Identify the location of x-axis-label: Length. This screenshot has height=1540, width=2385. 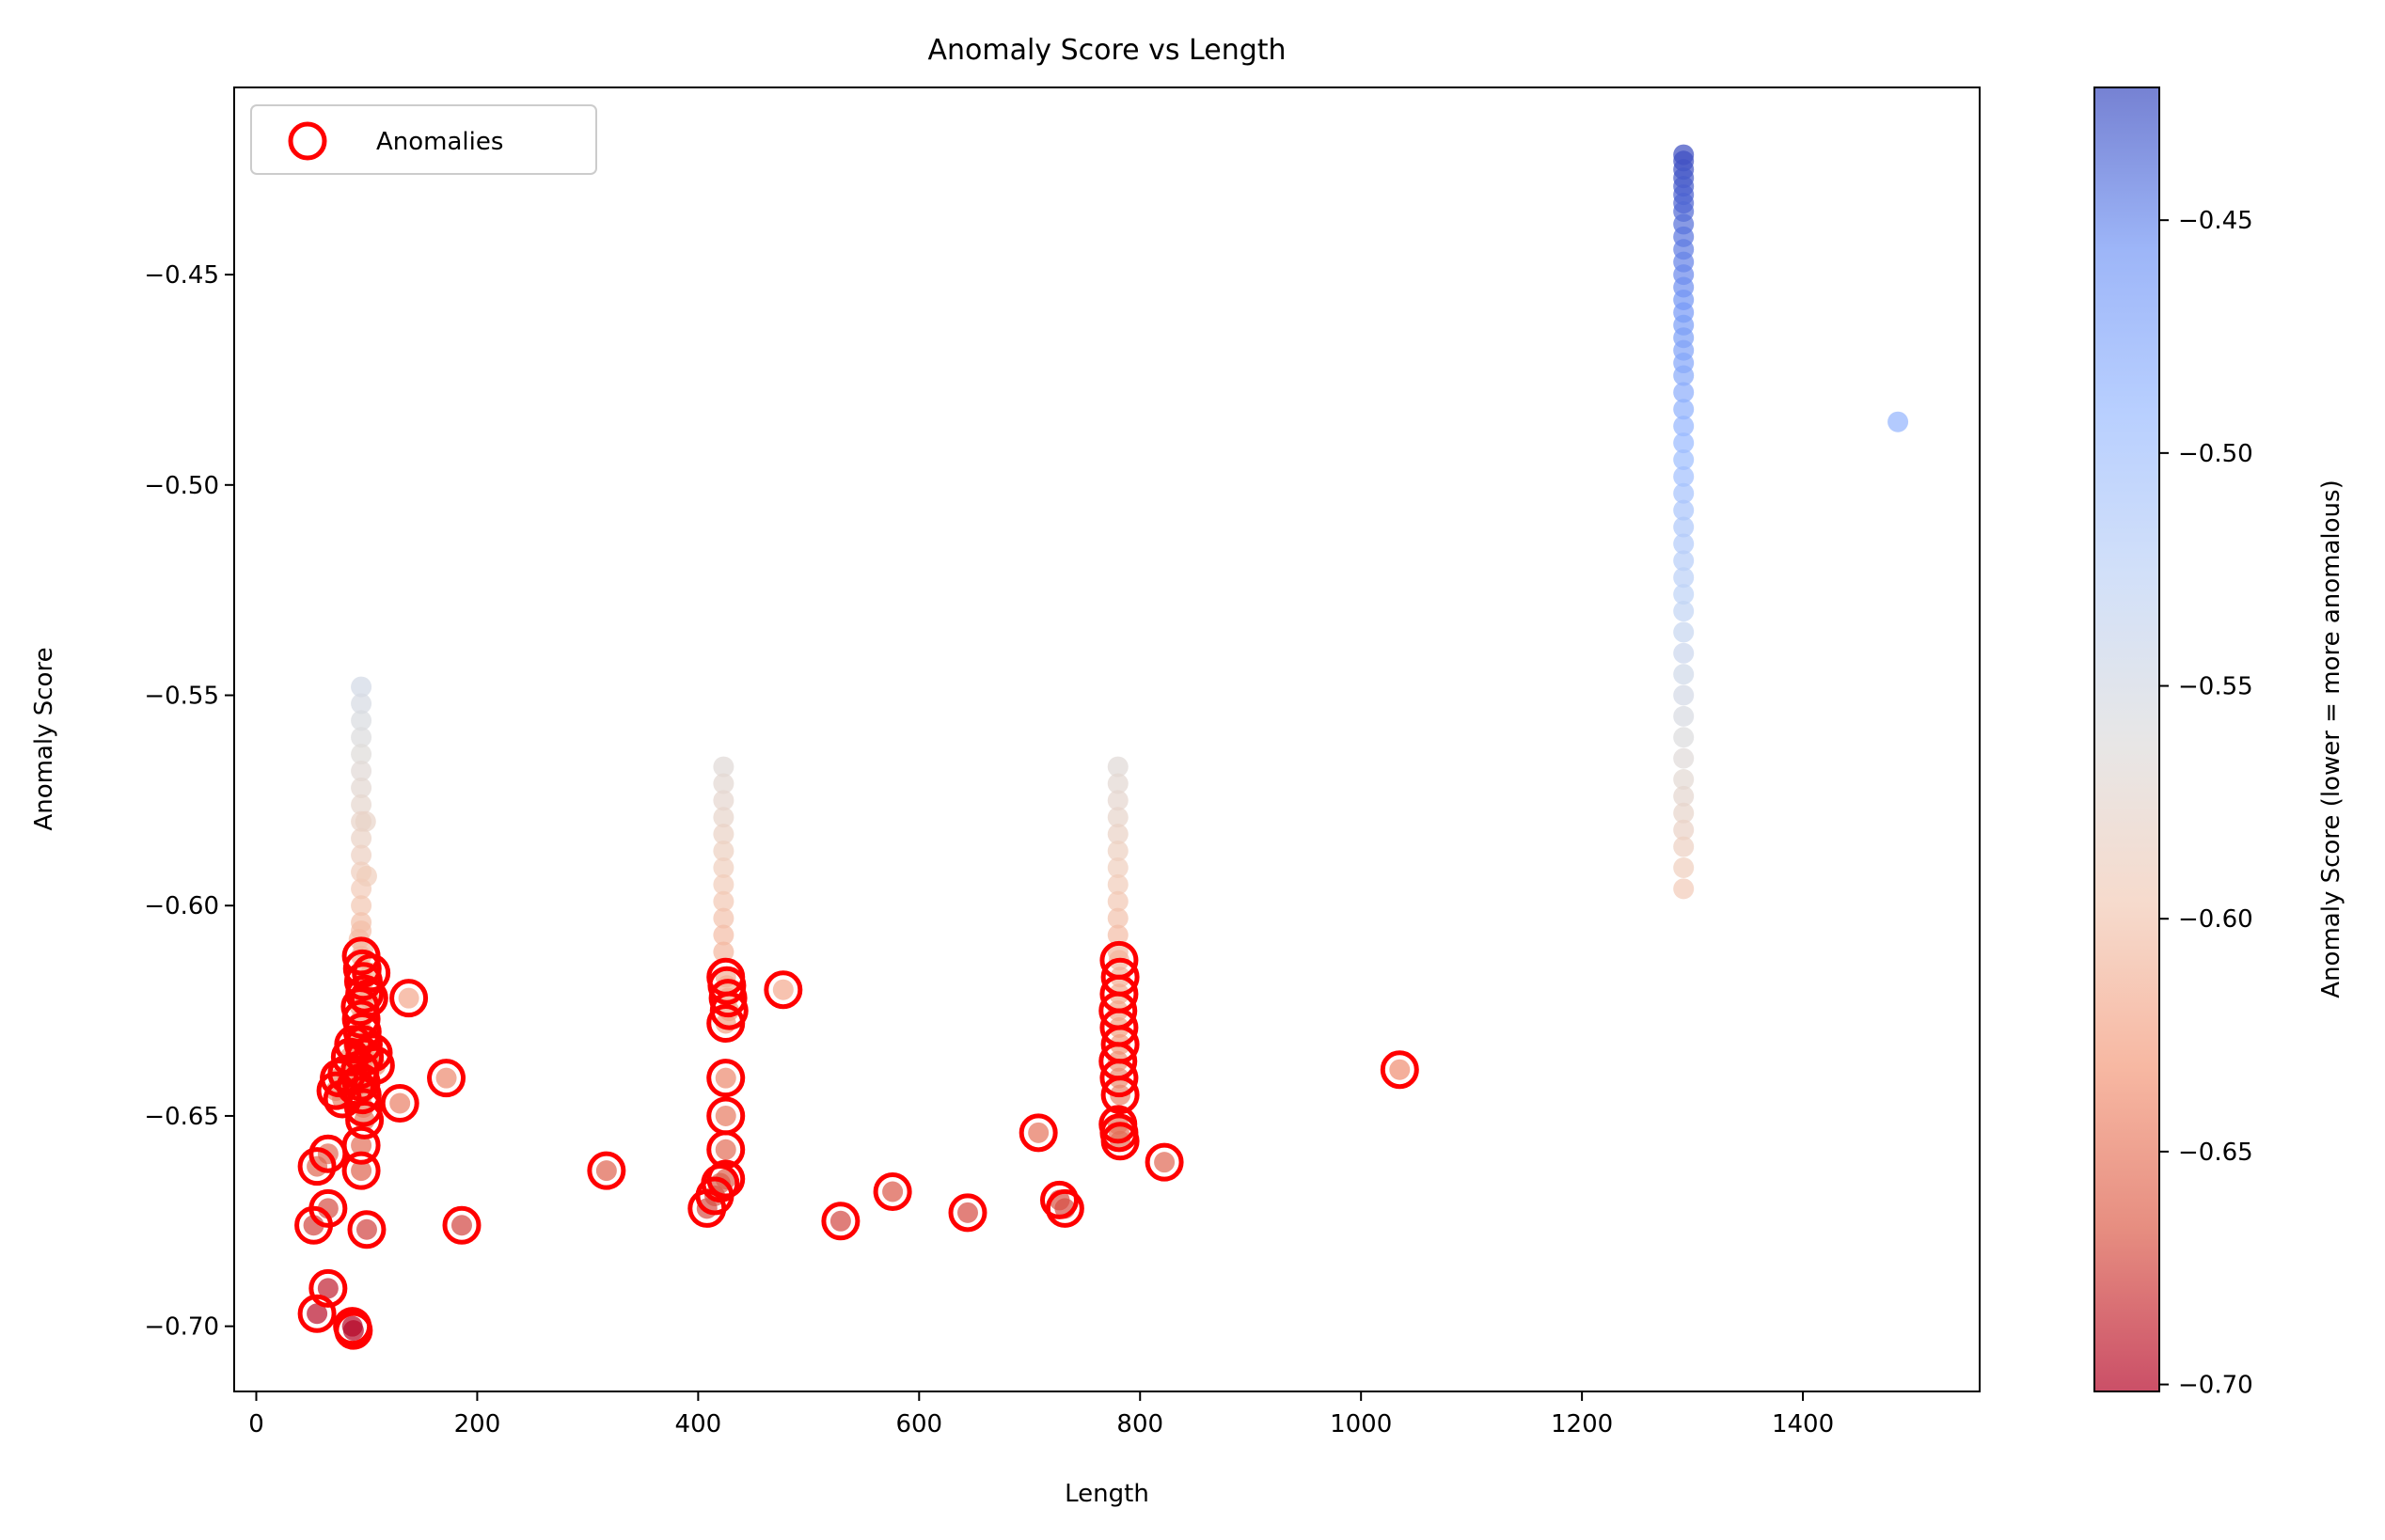
(1107, 1494).